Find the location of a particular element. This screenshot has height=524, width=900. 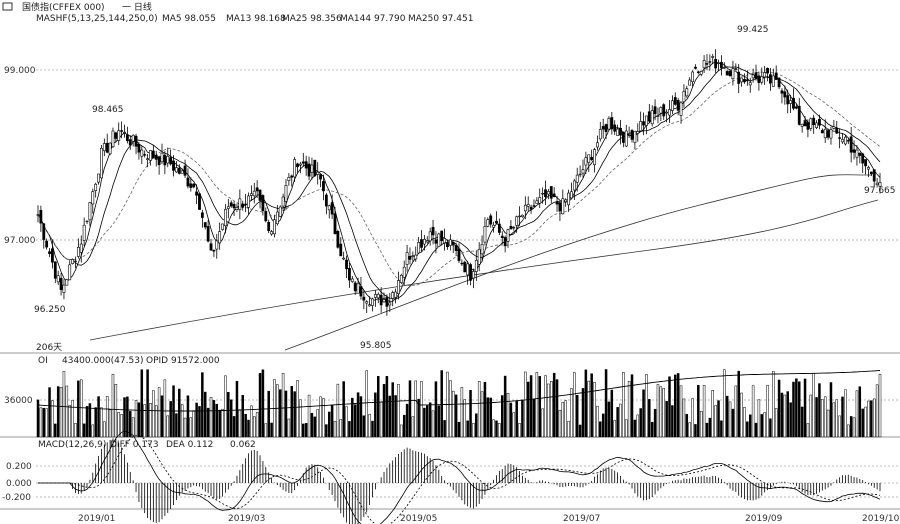

x-tick-2019-03: 2019/03 is located at coordinates (246, 519).